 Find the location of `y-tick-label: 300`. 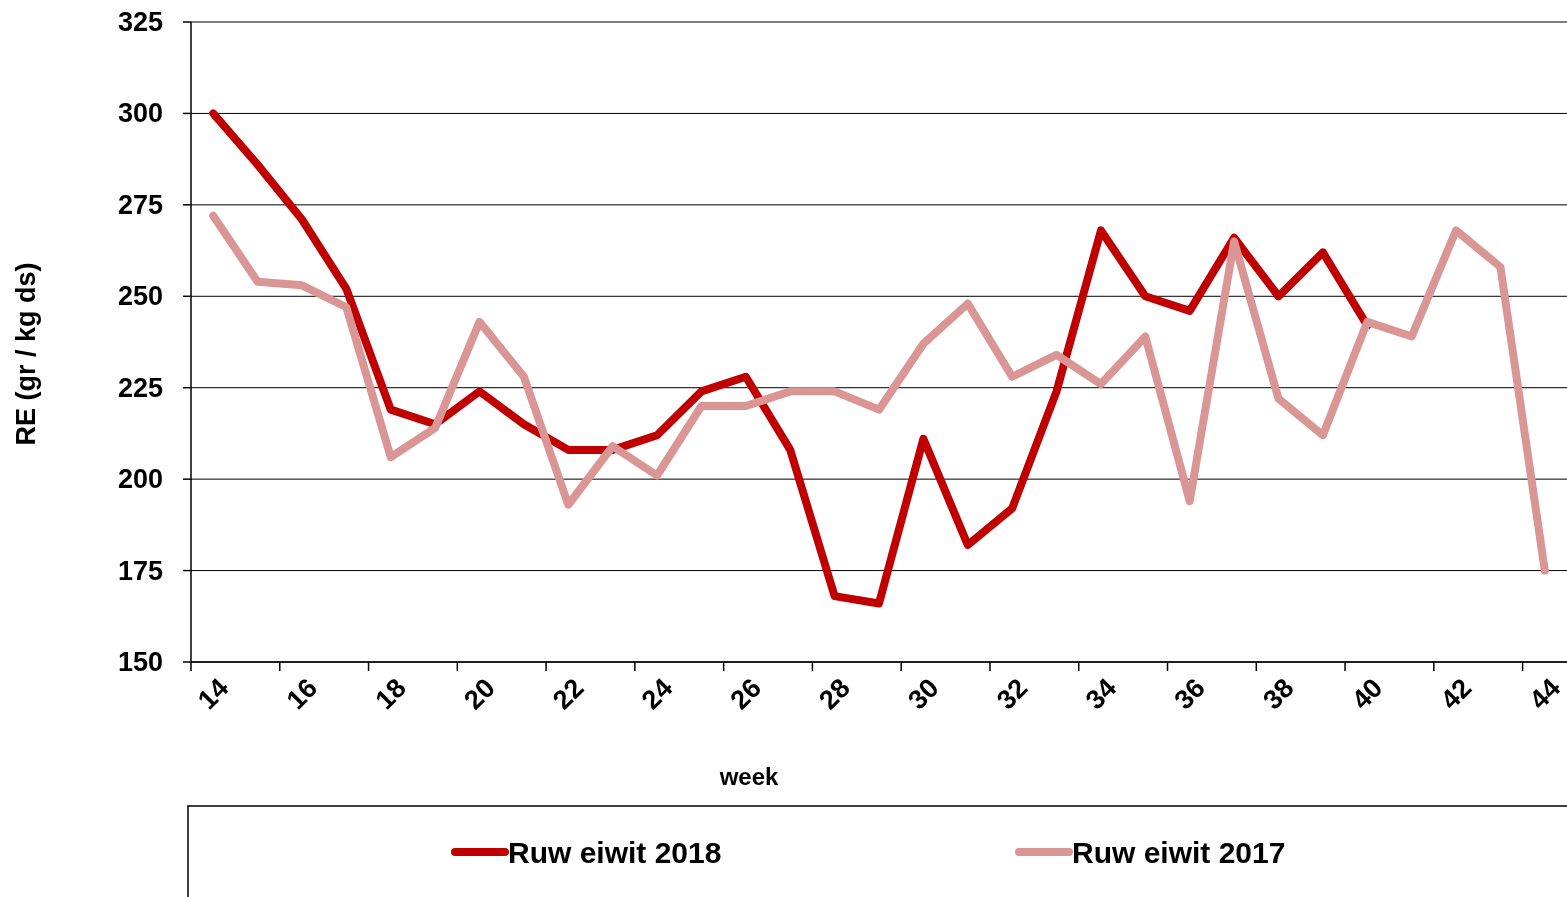

y-tick-label: 300 is located at coordinates (140, 113).